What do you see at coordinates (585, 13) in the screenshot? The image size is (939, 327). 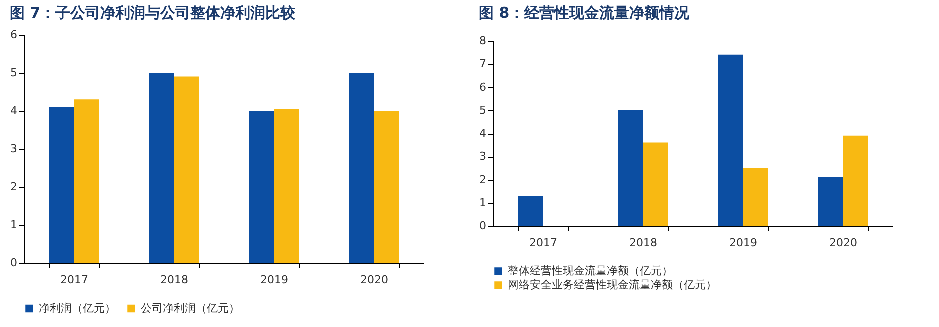 I see `chart-title: 图 8：经营性现金流量净额情况` at bounding box center [585, 13].